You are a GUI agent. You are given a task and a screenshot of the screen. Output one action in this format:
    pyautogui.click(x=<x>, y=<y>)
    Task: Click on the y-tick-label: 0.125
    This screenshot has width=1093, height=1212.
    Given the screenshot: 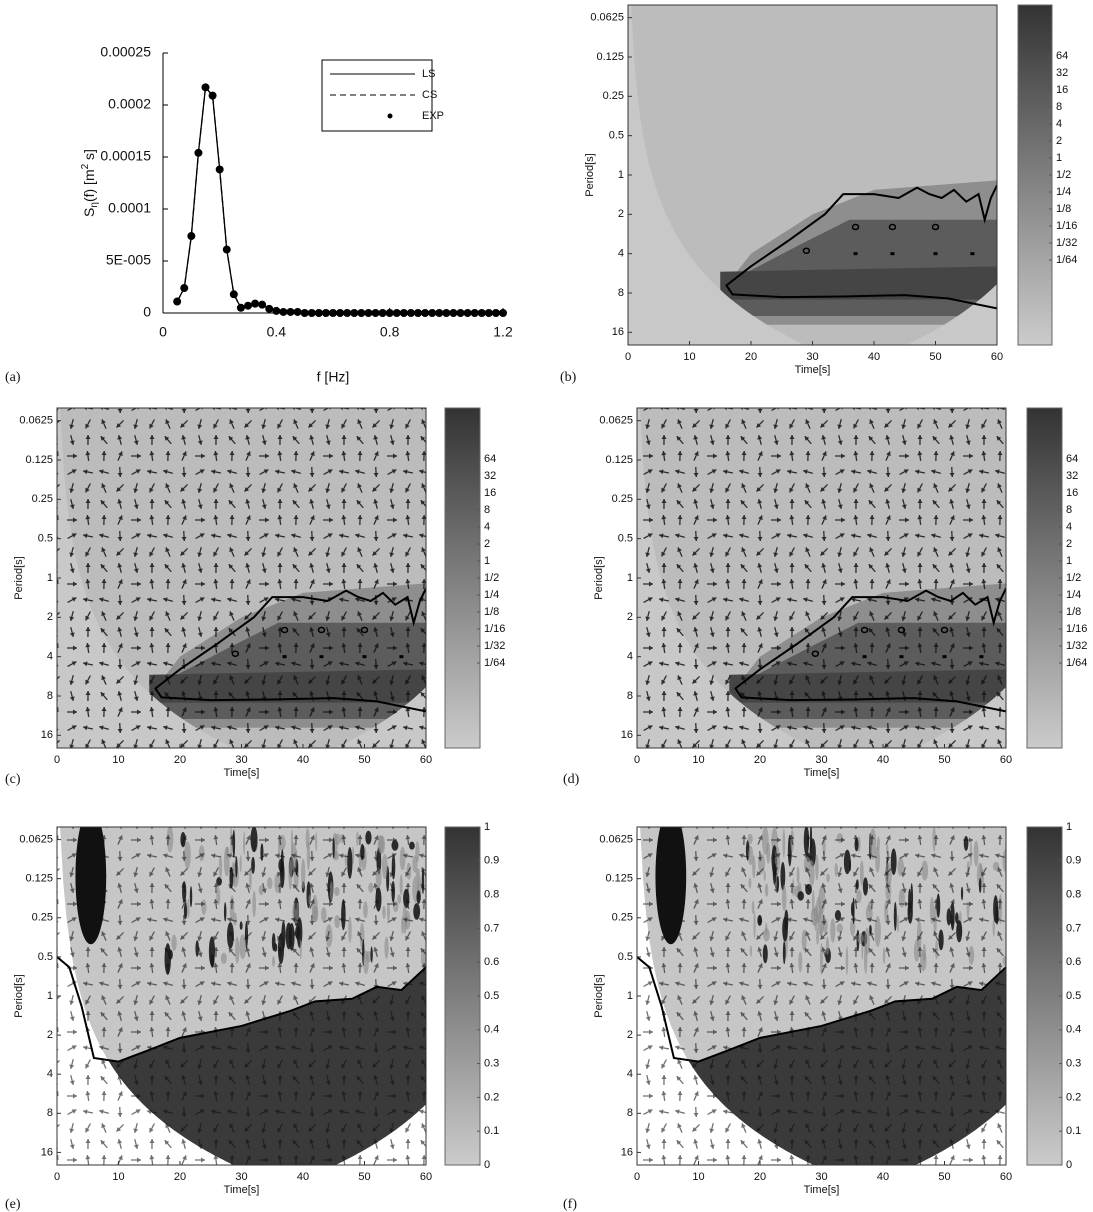 What is the action you would take?
    pyautogui.click(x=39, y=879)
    